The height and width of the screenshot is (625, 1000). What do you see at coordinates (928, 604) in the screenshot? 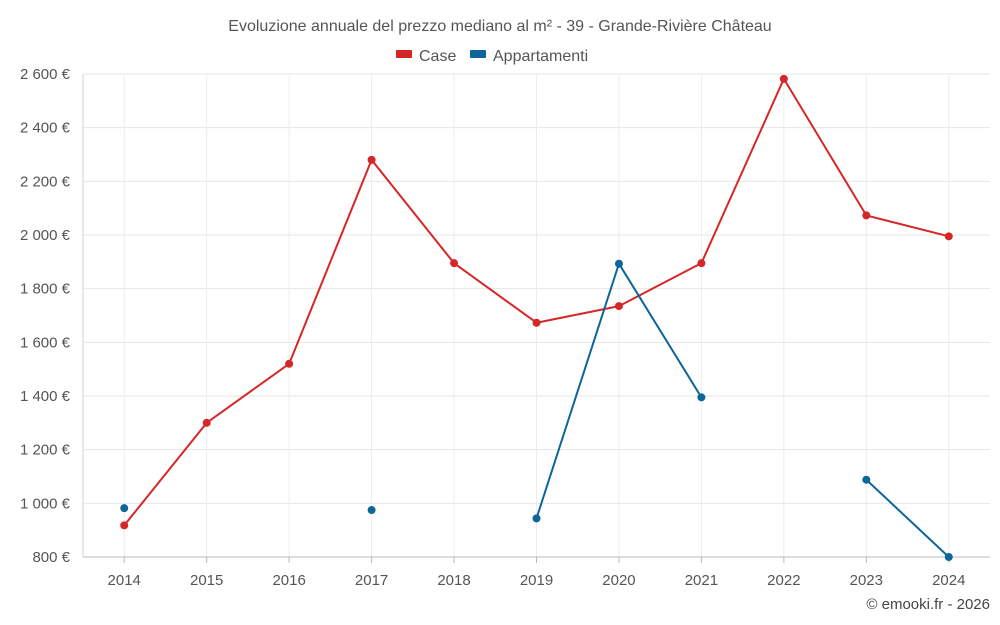
I see `credit-text: © emooki.fr - 2026` at bounding box center [928, 604].